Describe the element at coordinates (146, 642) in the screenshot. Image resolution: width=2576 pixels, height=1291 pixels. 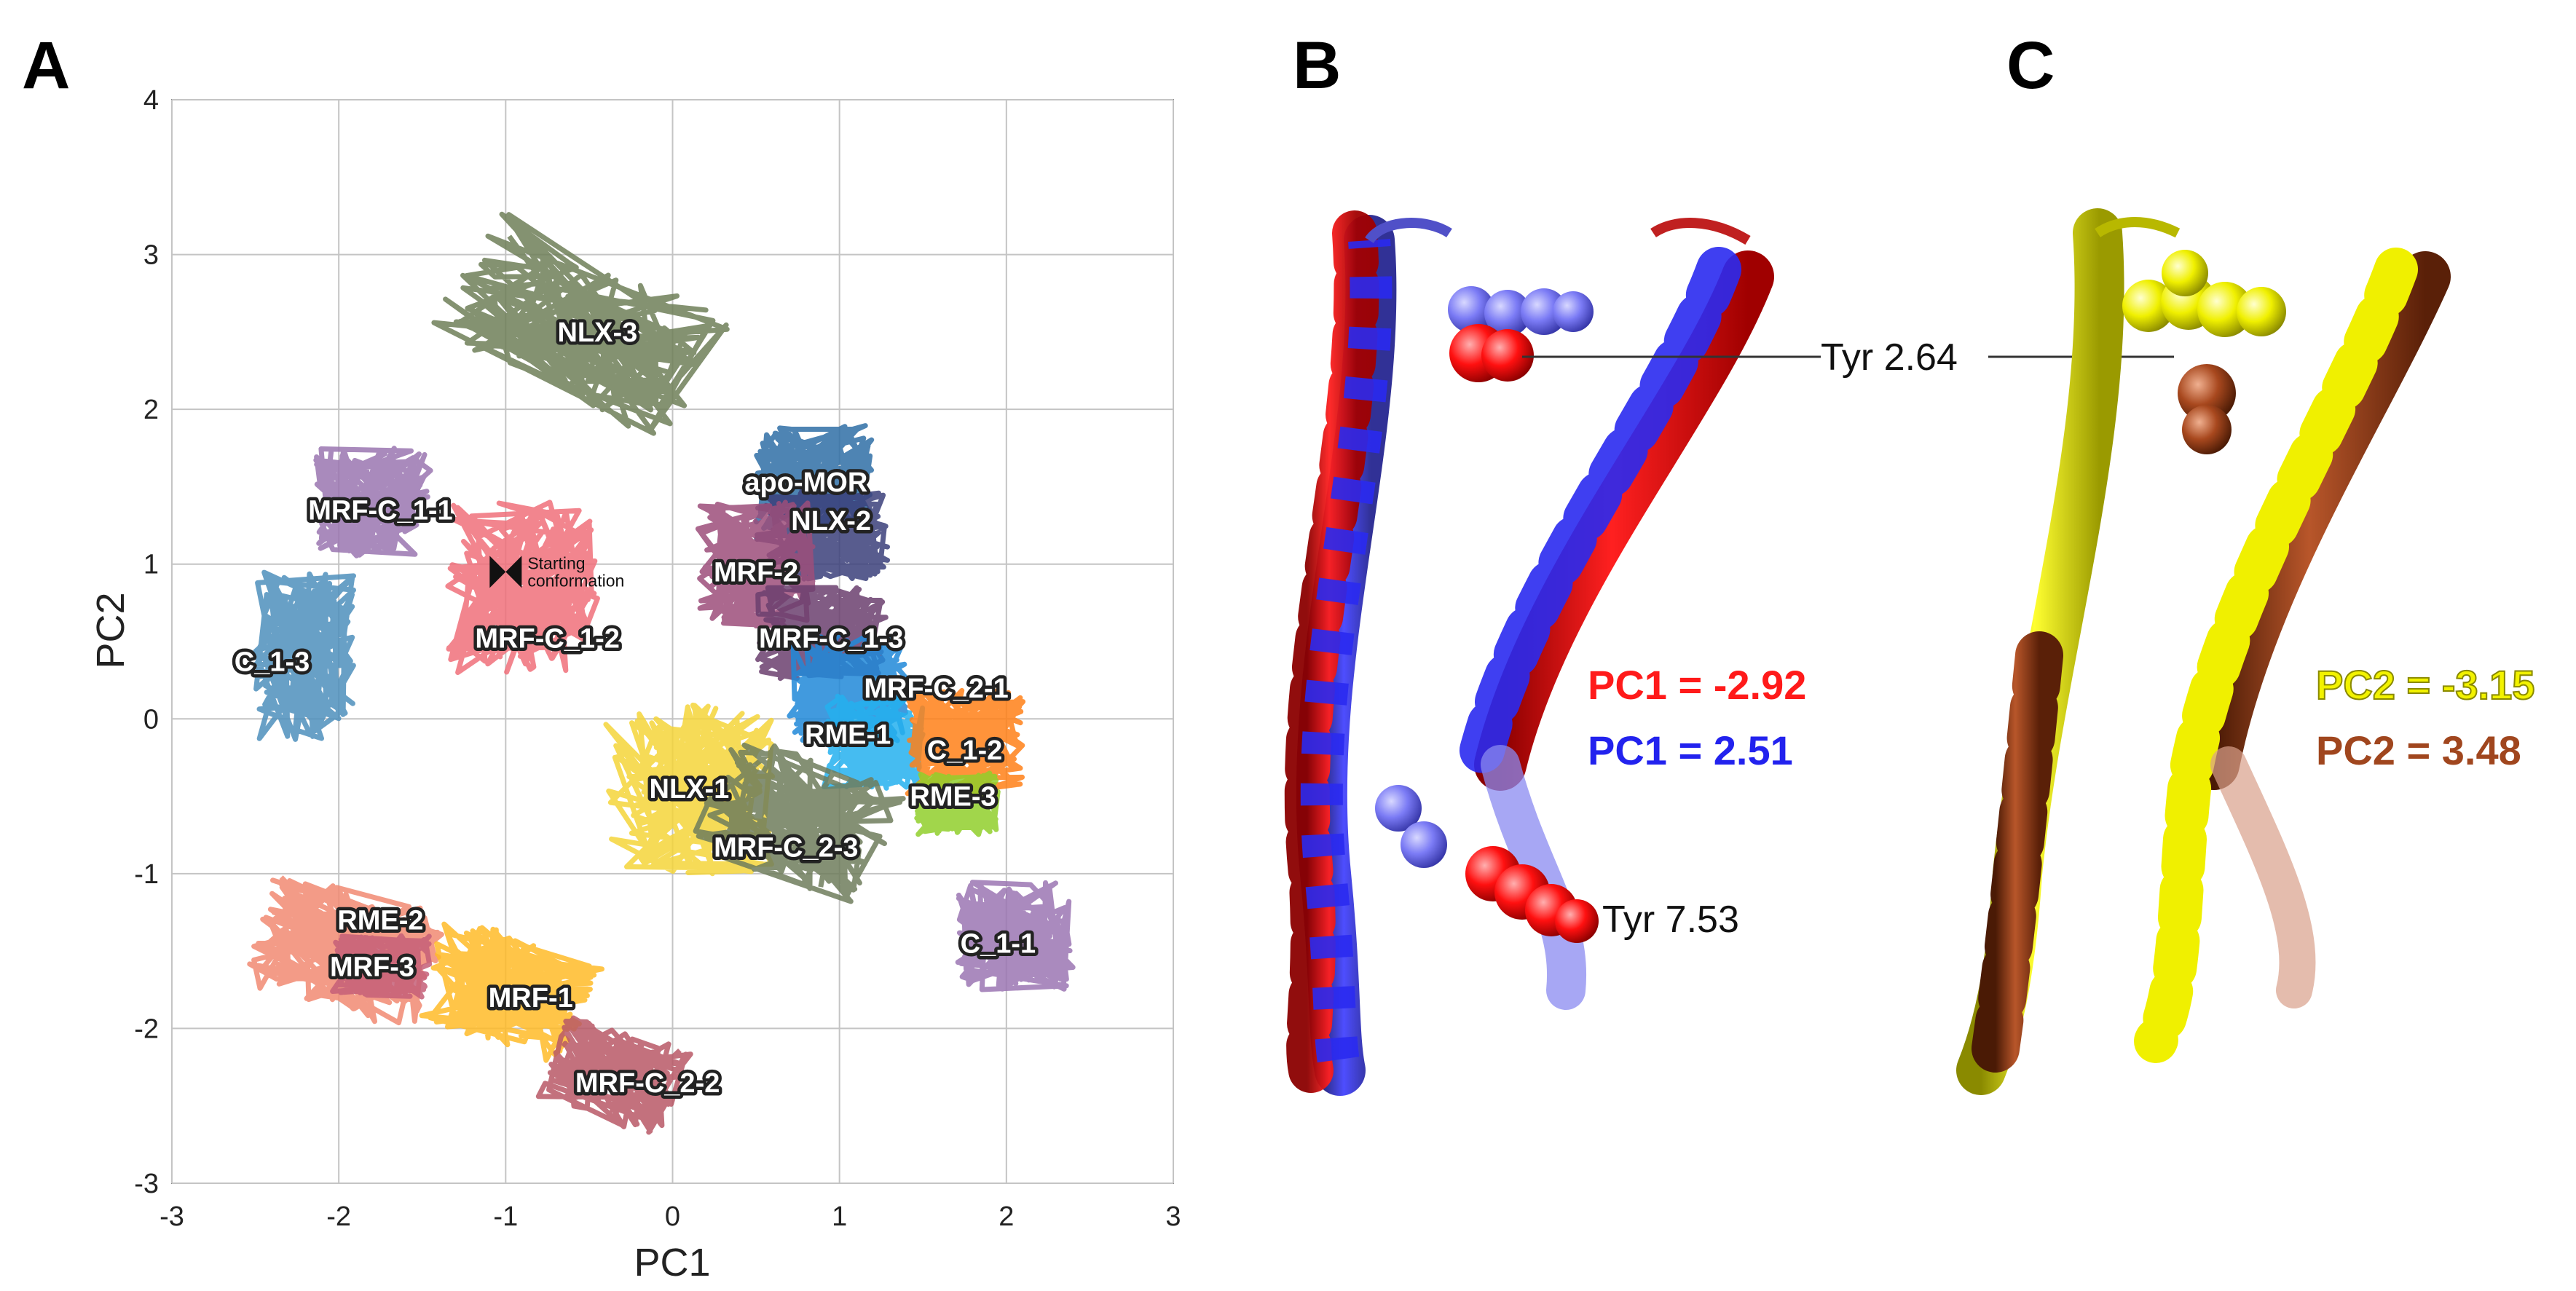
I see `y-axis-ticks: -3 -2 -1 0 1 2 3 4` at that location.